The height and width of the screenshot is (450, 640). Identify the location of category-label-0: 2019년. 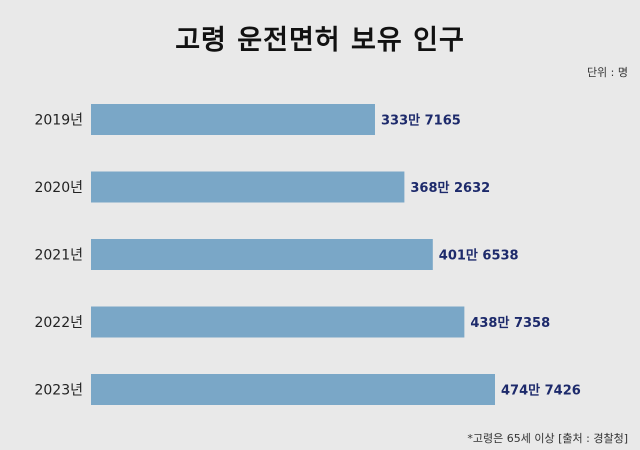
(58, 121).